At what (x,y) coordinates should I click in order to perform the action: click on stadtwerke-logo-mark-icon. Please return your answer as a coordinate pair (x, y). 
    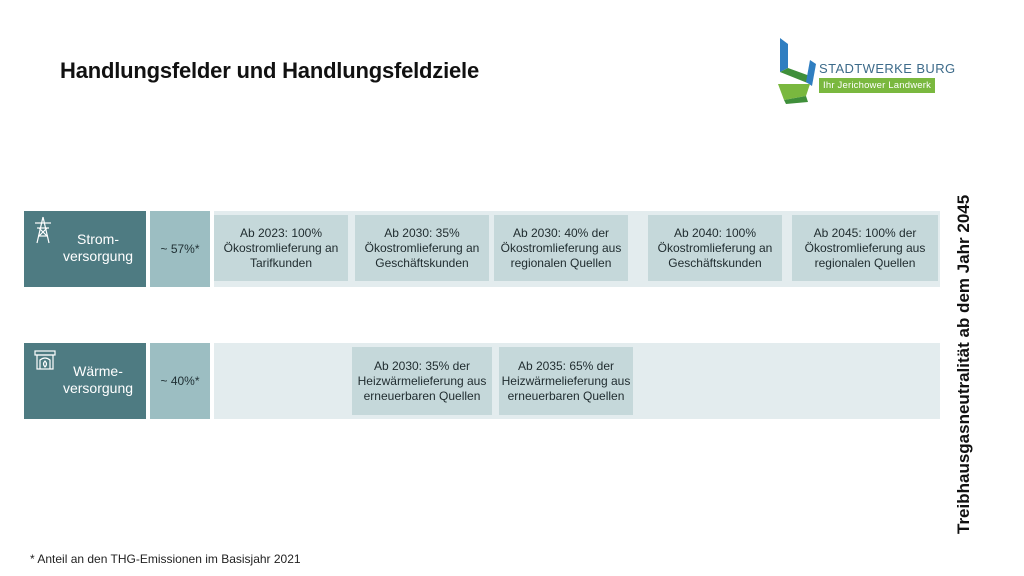
    Looking at the image, I should click on (797, 71).